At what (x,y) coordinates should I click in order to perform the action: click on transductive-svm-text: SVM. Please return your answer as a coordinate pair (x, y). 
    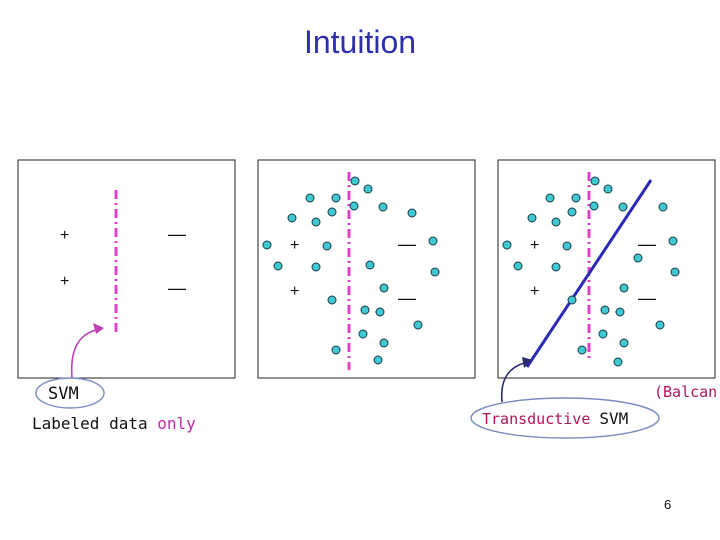
    Looking at the image, I should click on (614, 418).